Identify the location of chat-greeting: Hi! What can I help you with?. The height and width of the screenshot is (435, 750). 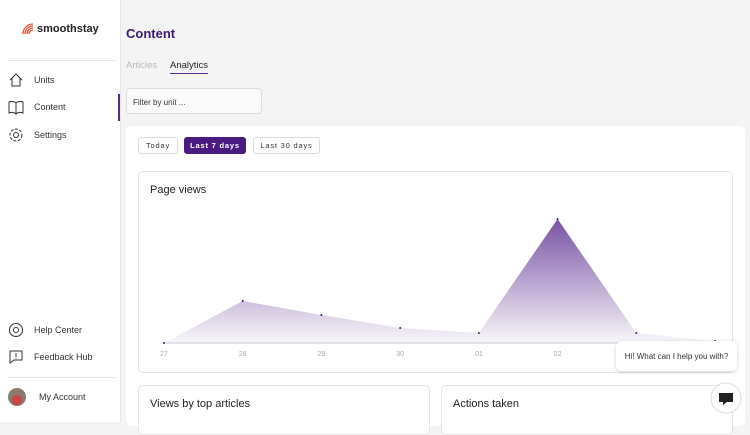
(676, 356).